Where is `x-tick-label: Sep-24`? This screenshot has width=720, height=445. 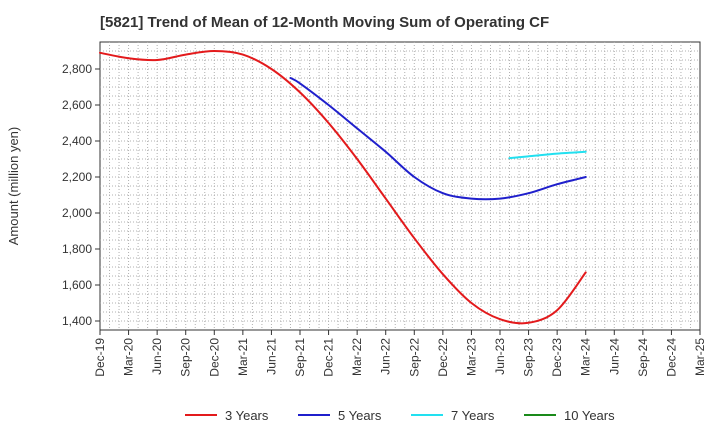
x-tick-label: Sep-24 is located at coordinates (643, 357).